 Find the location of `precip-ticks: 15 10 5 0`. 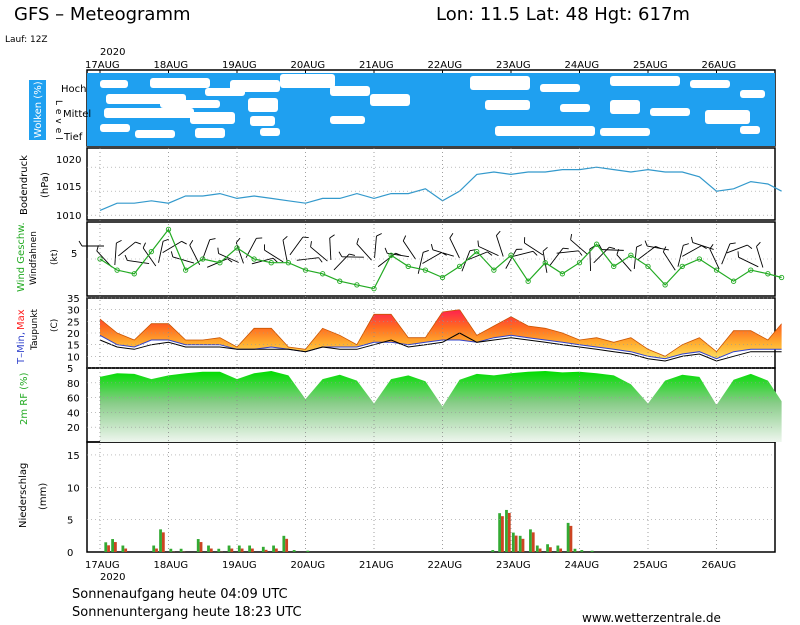

precip-ticks: 15 10 5 0 is located at coordinates (73, 505).